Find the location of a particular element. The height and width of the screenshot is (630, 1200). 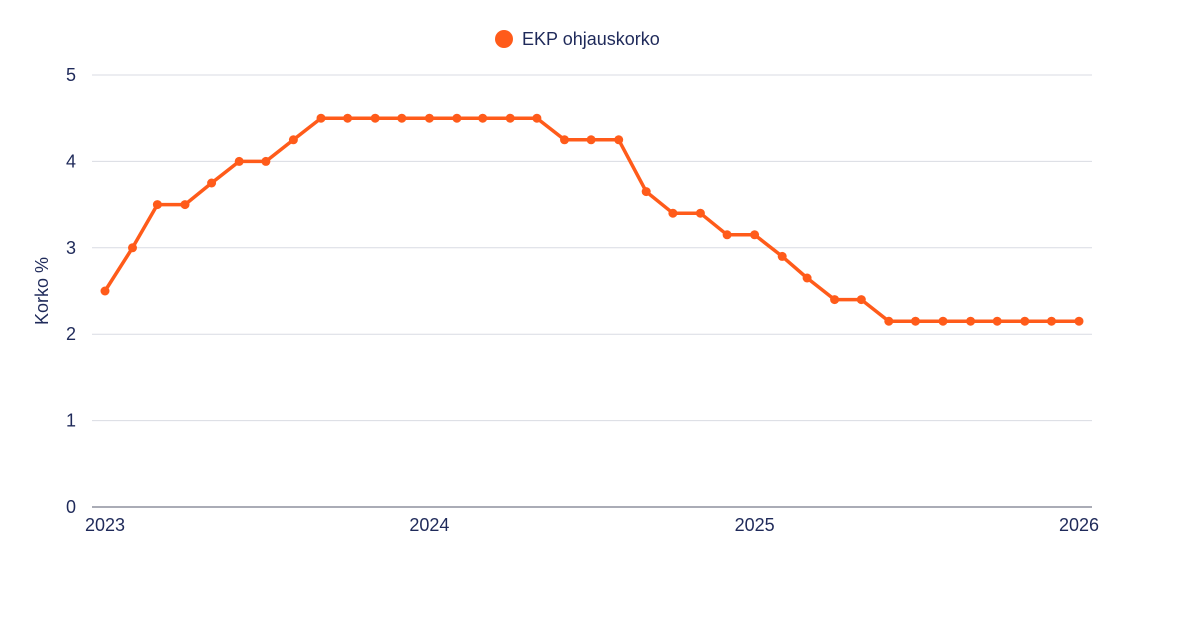

y-tick-label: 3 is located at coordinates (71, 248).